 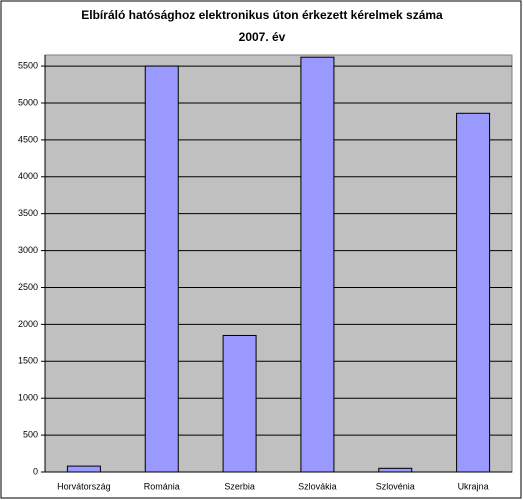 What do you see at coordinates (28, 287) in the screenshot?
I see `y-tick-label: 2500` at bounding box center [28, 287].